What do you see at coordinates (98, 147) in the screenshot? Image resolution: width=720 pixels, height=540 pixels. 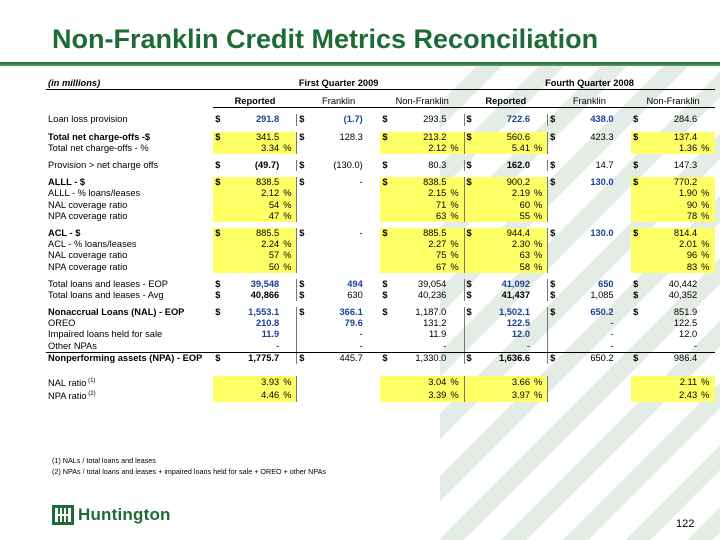 I see `row-label: Total net charge-offs - %` at bounding box center [98, 147].